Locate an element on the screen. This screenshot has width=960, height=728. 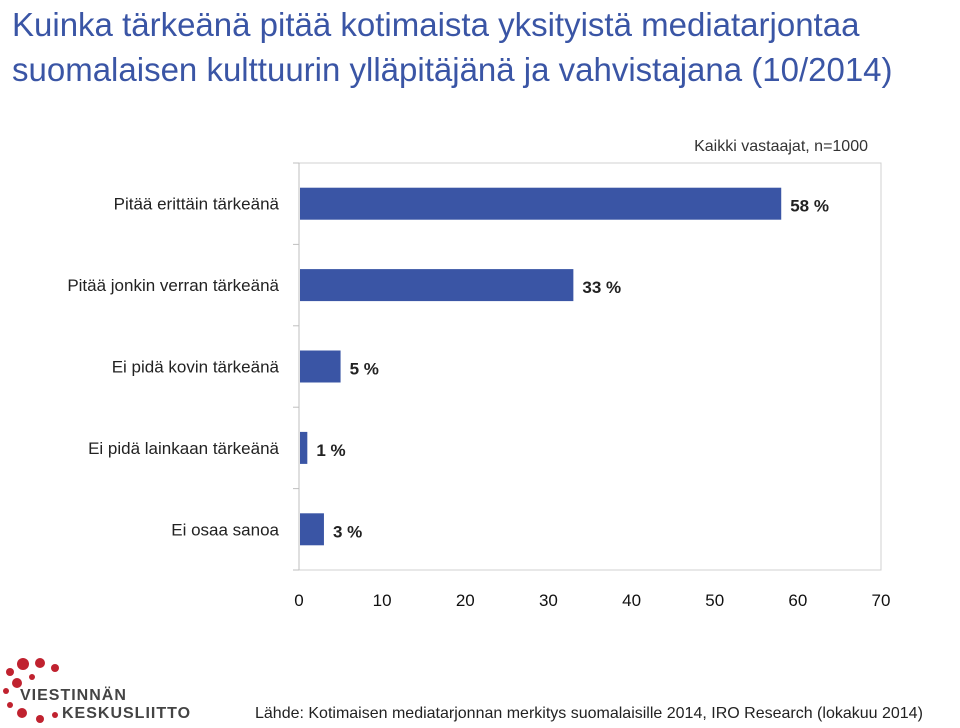
value-label: 5 % is located at coordinates (364, 369).